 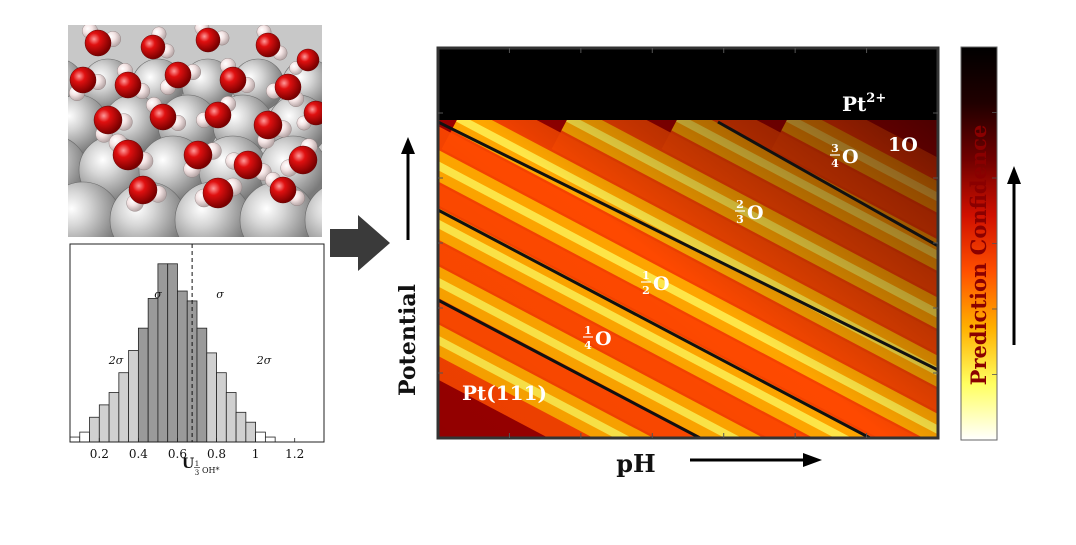 I want to click on region-label-1o: 1O, so click(x=903, y=145).